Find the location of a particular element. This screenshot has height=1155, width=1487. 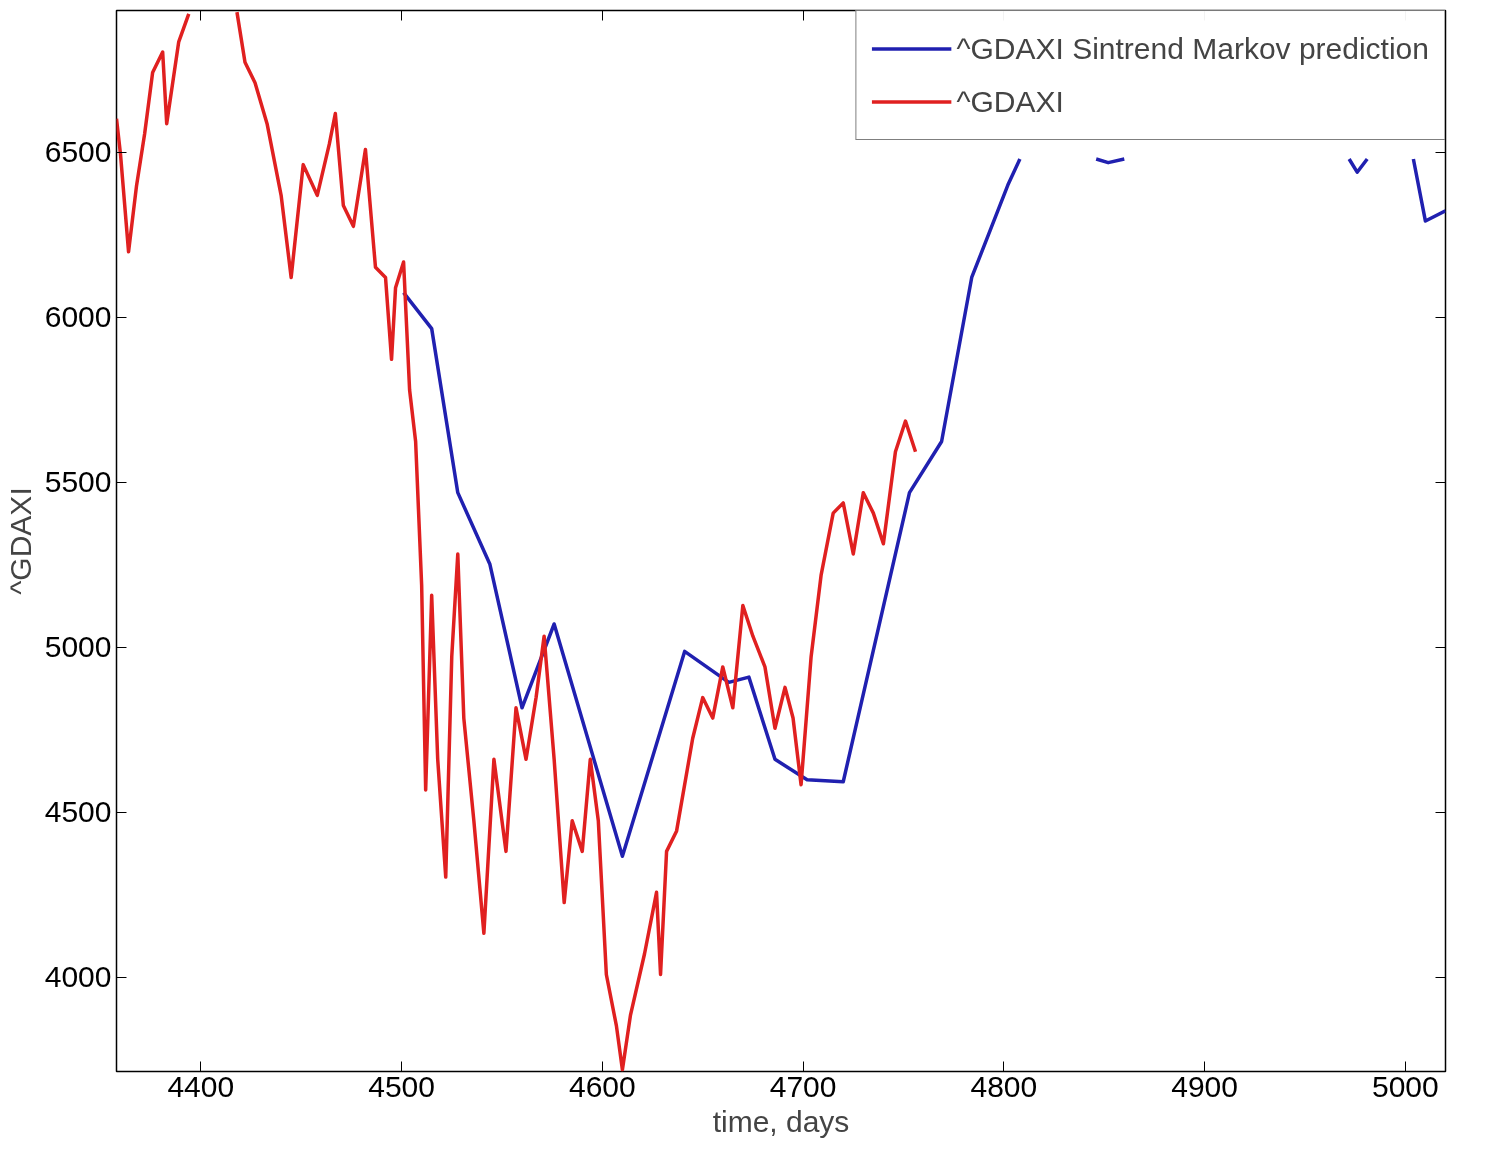

x-tick-label: 4700 is located at coordinates (803, 1086).